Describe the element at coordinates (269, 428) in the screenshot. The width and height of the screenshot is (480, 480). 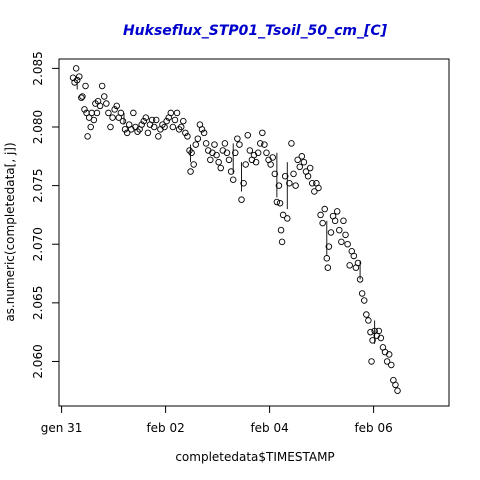
I see `x-tick-label-2: feb 04` at that location.